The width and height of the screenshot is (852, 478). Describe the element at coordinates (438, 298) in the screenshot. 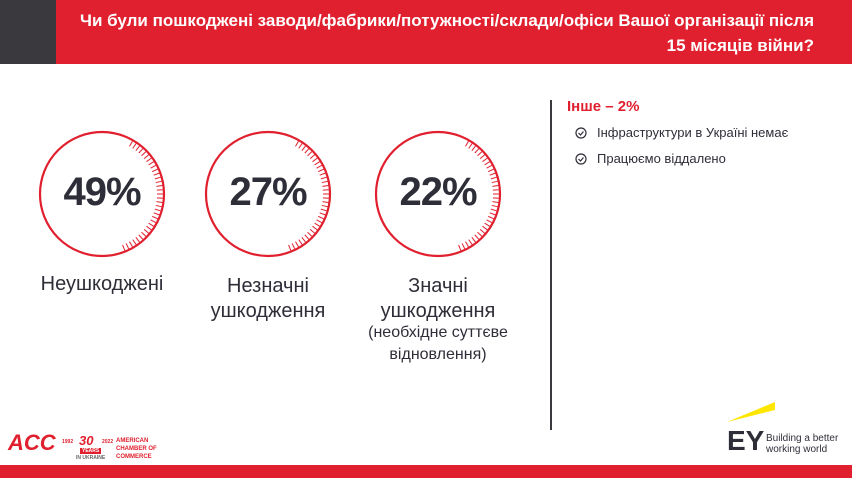

I see `item-label: Значні ушкодження` at that location.